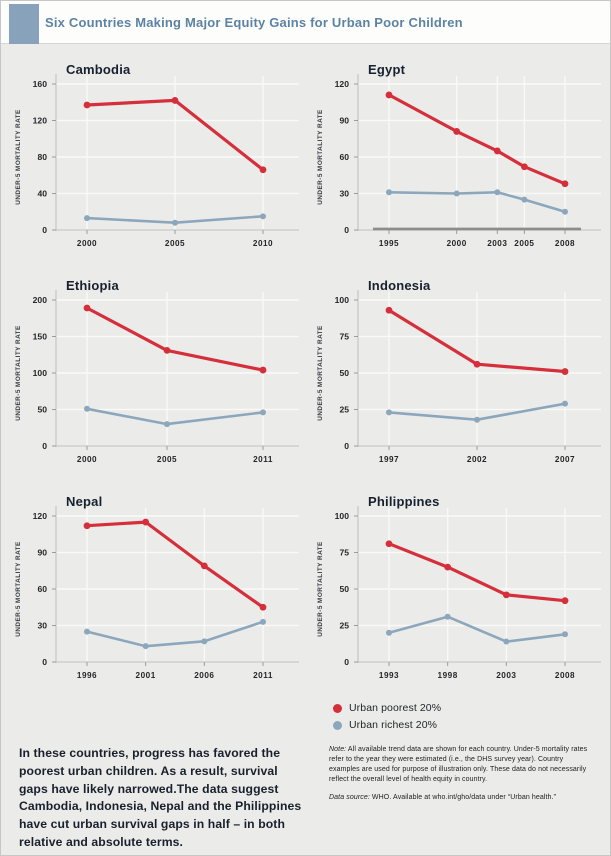 The height and width of the screenshot is (856, 611). I want to click on accent-square-icon, so click(24, 24).